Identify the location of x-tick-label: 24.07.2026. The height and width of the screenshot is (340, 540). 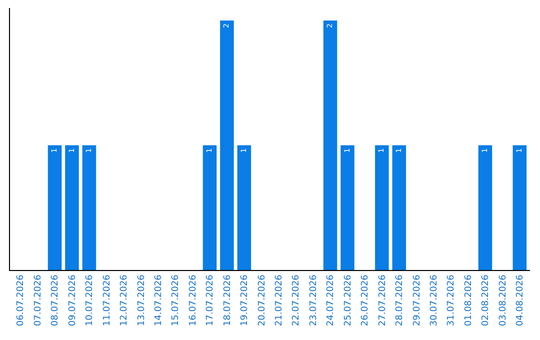
(331, 300).